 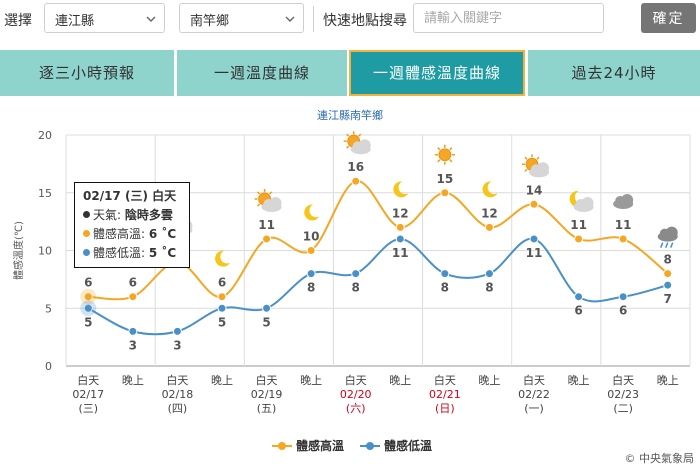 I want to click on tab-weekly-apparent-temp: 一週體感溫度曲線, so click(x=437, y=73).